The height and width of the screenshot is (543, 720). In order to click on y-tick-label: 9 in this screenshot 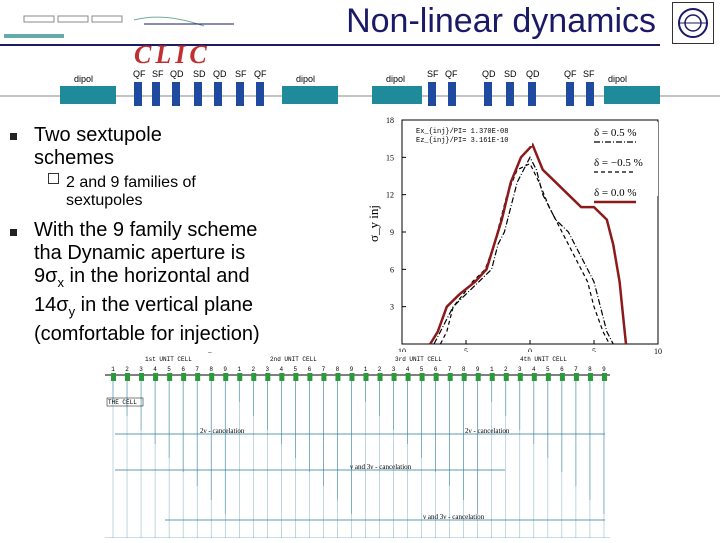, I will do `click(392, 232)`.